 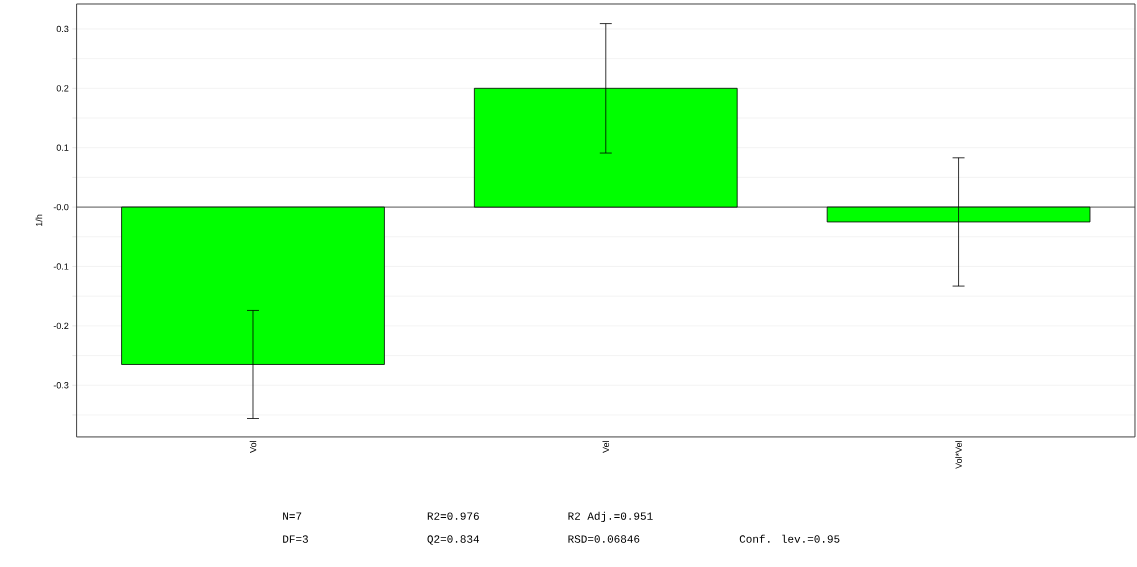 I want to click on y-tick-label: -0.3, so click(x=61, y=385).